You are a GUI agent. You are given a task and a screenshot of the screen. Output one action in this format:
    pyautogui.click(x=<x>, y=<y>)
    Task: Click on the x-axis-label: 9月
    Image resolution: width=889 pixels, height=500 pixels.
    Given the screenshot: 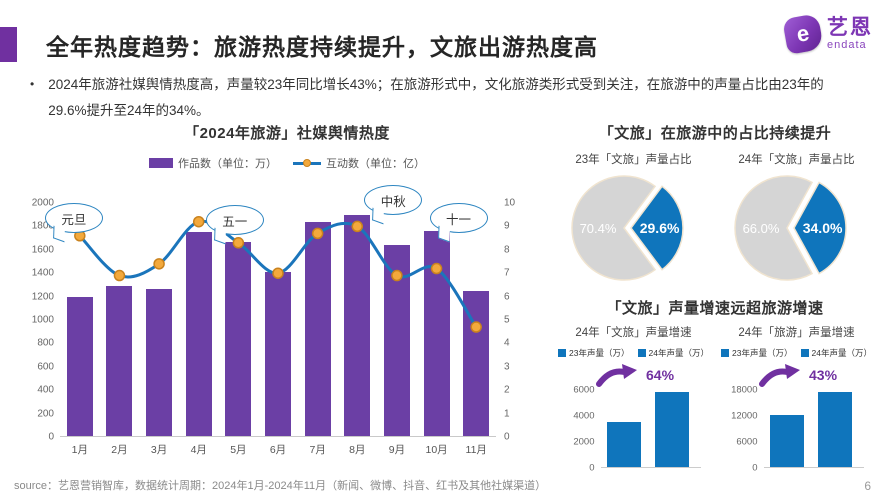 What is the action you would take?
    pyautogui.click(x=397, y=450)
    